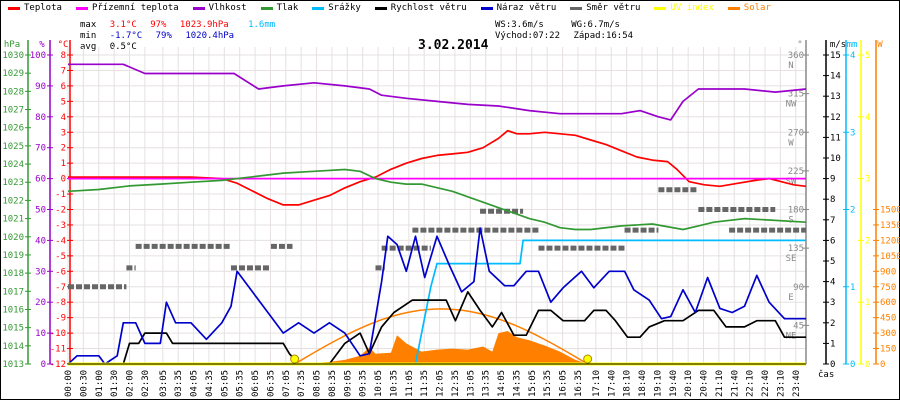 This screenshot has width=900, height=400. Describe the element at coordinates (60, 241) in the screenshot. I see `temperature-tick-label: -4` at that location.